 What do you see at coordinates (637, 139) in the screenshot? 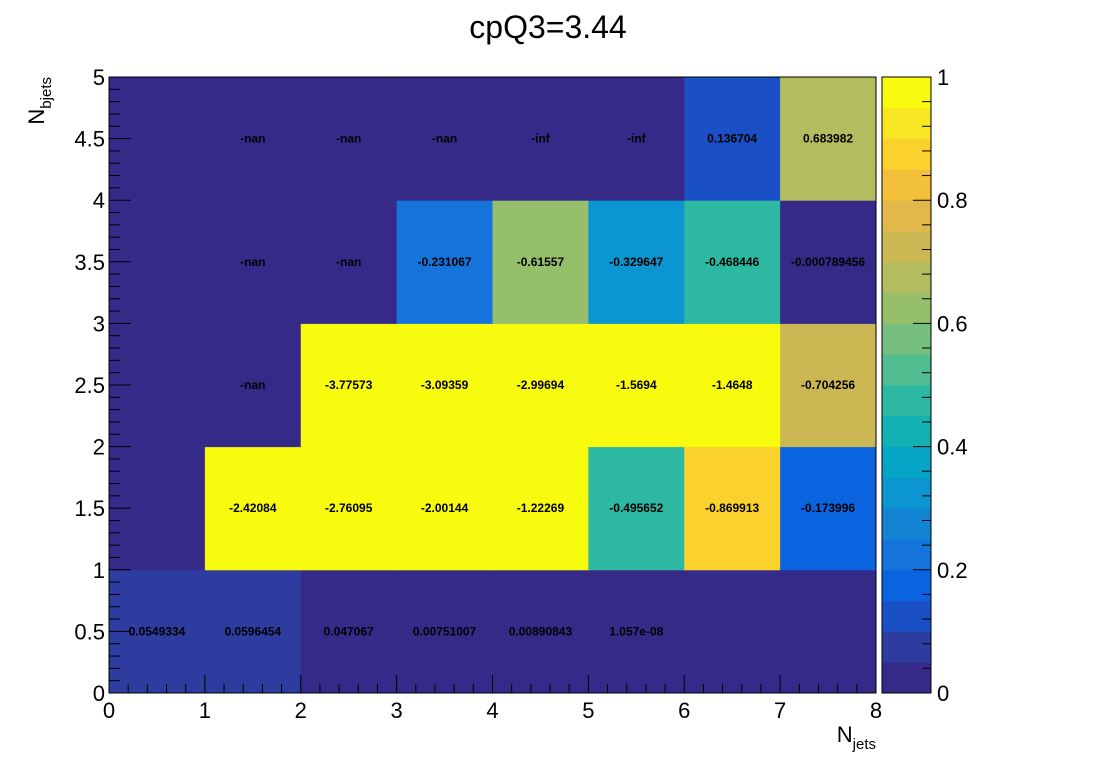
I see `cell-value-label: -inf` at bounding box center [637, 139].